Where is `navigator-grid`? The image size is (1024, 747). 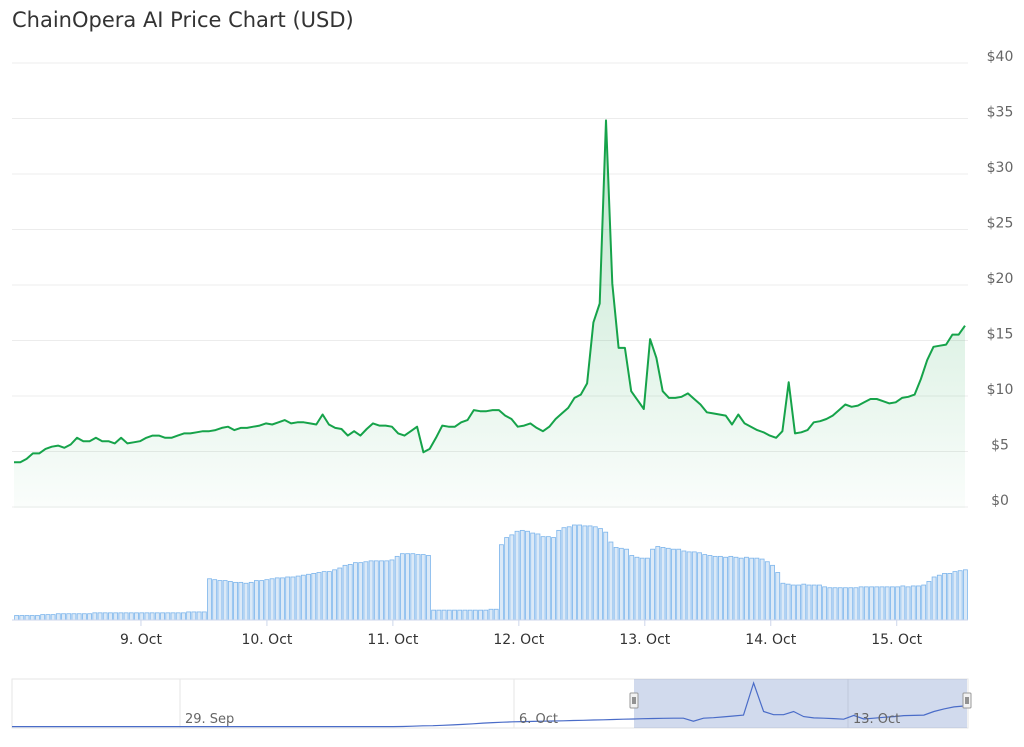 navigator-grid is located at coordinates (514, 703).